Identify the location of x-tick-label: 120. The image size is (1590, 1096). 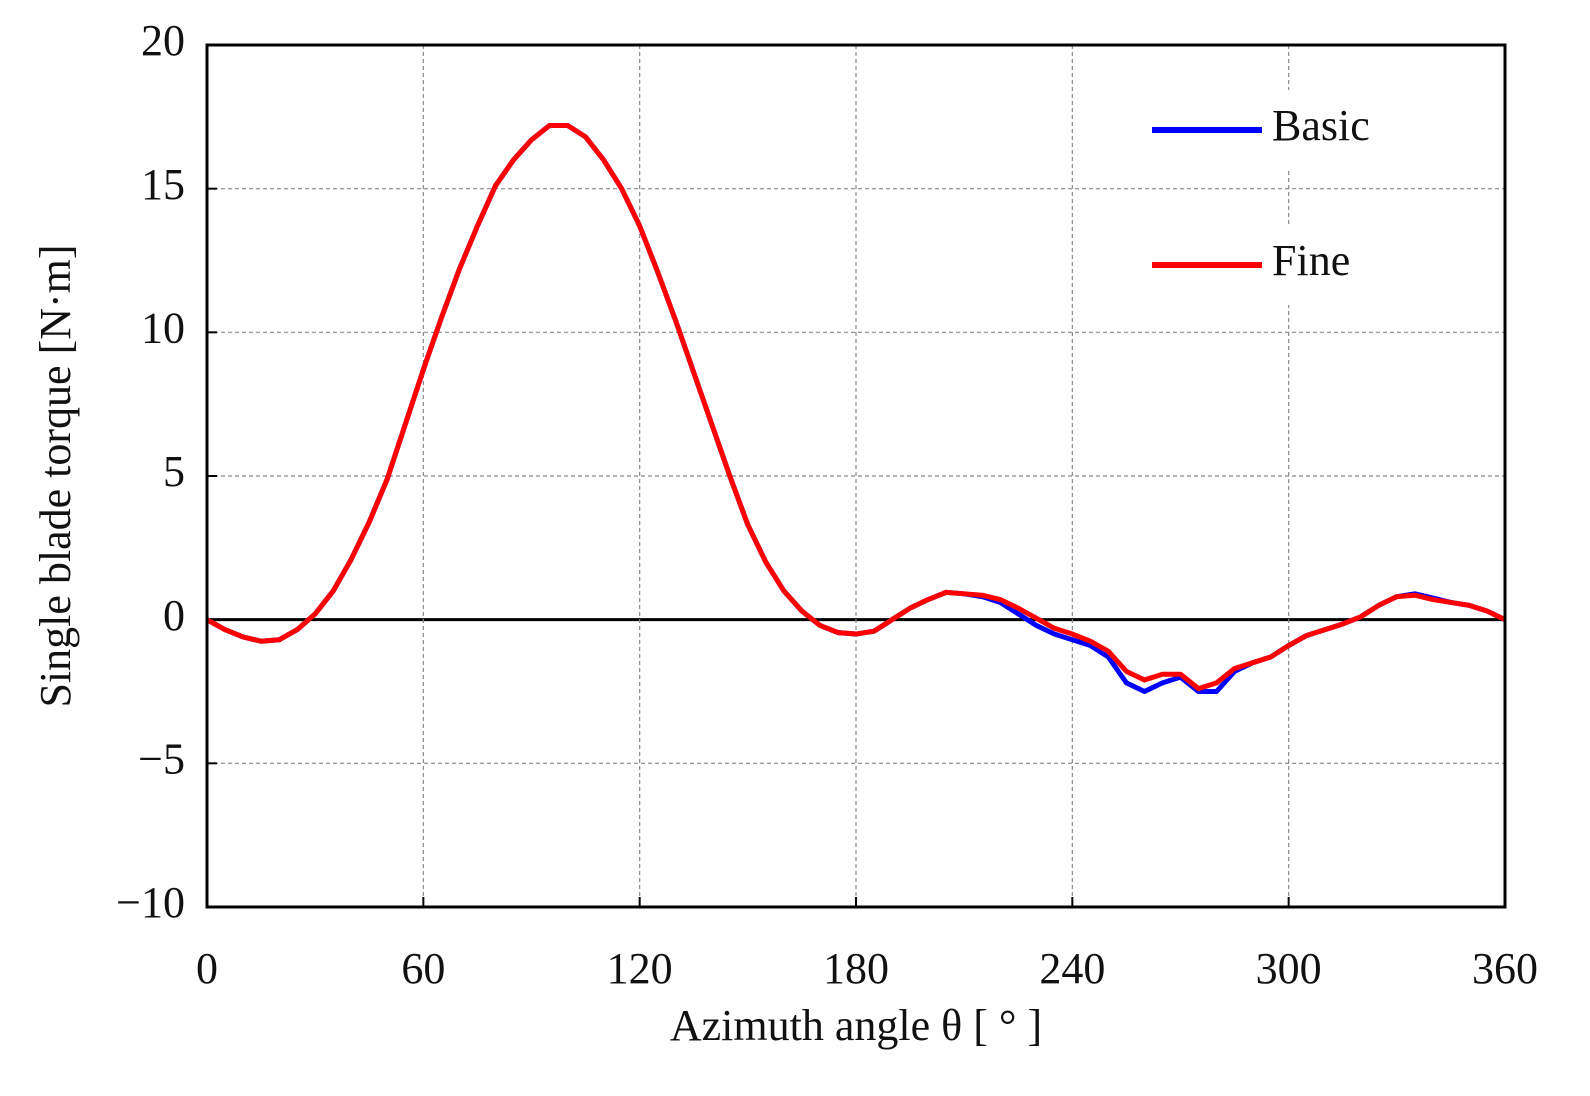
(640, 968).